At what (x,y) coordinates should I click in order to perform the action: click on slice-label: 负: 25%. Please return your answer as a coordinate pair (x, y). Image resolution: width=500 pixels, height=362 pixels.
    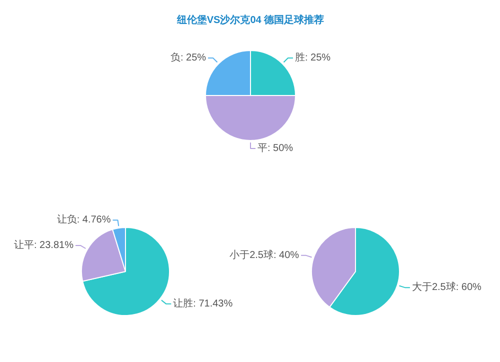
    Looking at the image, I should click on (188, 58).